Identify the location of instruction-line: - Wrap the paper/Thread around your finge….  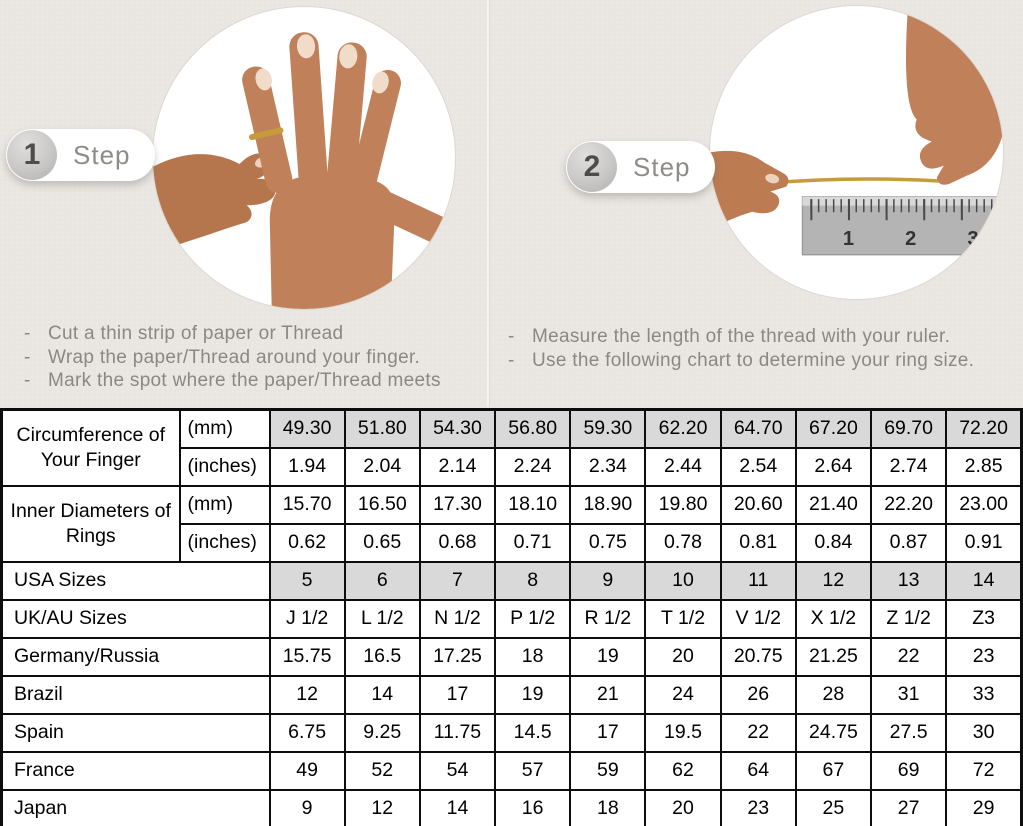
(254, 358).